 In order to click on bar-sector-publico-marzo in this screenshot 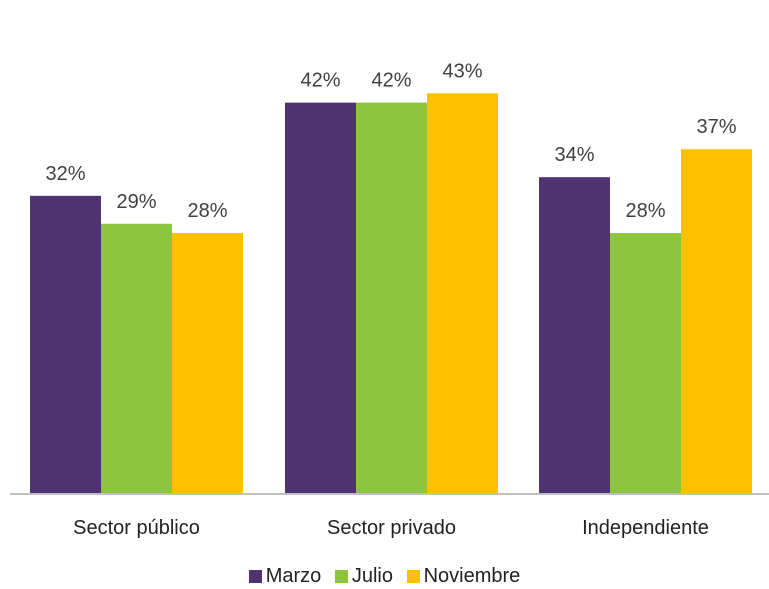, I will do `click(65, 344)`.